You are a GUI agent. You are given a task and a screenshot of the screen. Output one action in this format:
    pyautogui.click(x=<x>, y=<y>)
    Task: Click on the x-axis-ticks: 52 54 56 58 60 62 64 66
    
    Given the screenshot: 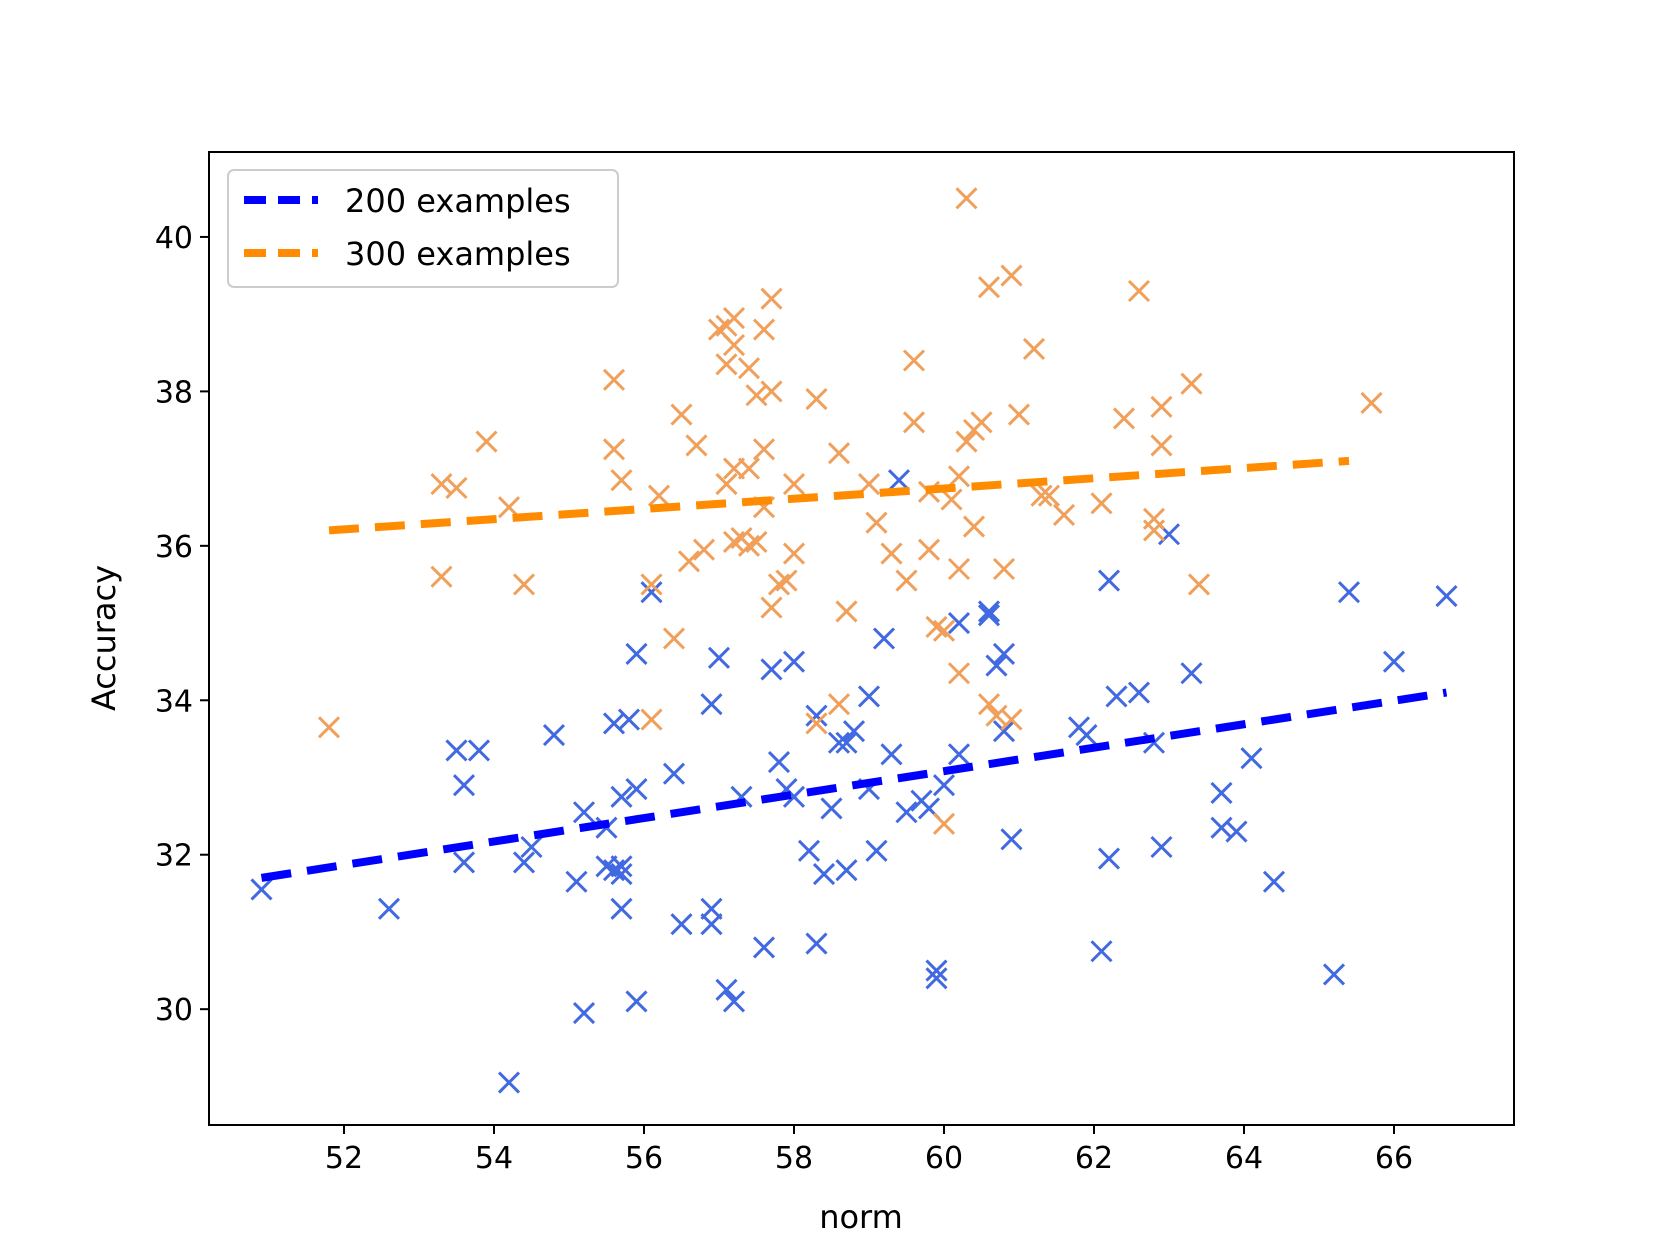 What is the action you would take?
    pyautogui.click(x=869, y=1150)
    